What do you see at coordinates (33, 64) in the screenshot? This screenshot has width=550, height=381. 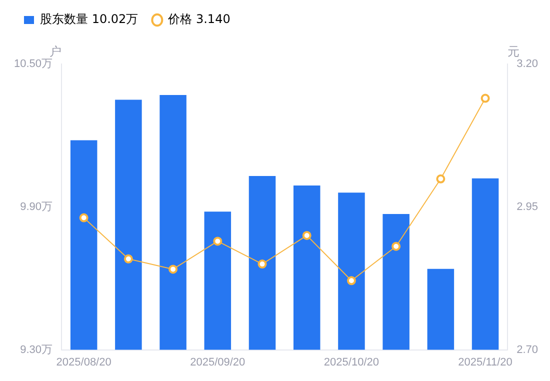 I see `y-tick-label: 10.50万` at bounding box center [33, 64].